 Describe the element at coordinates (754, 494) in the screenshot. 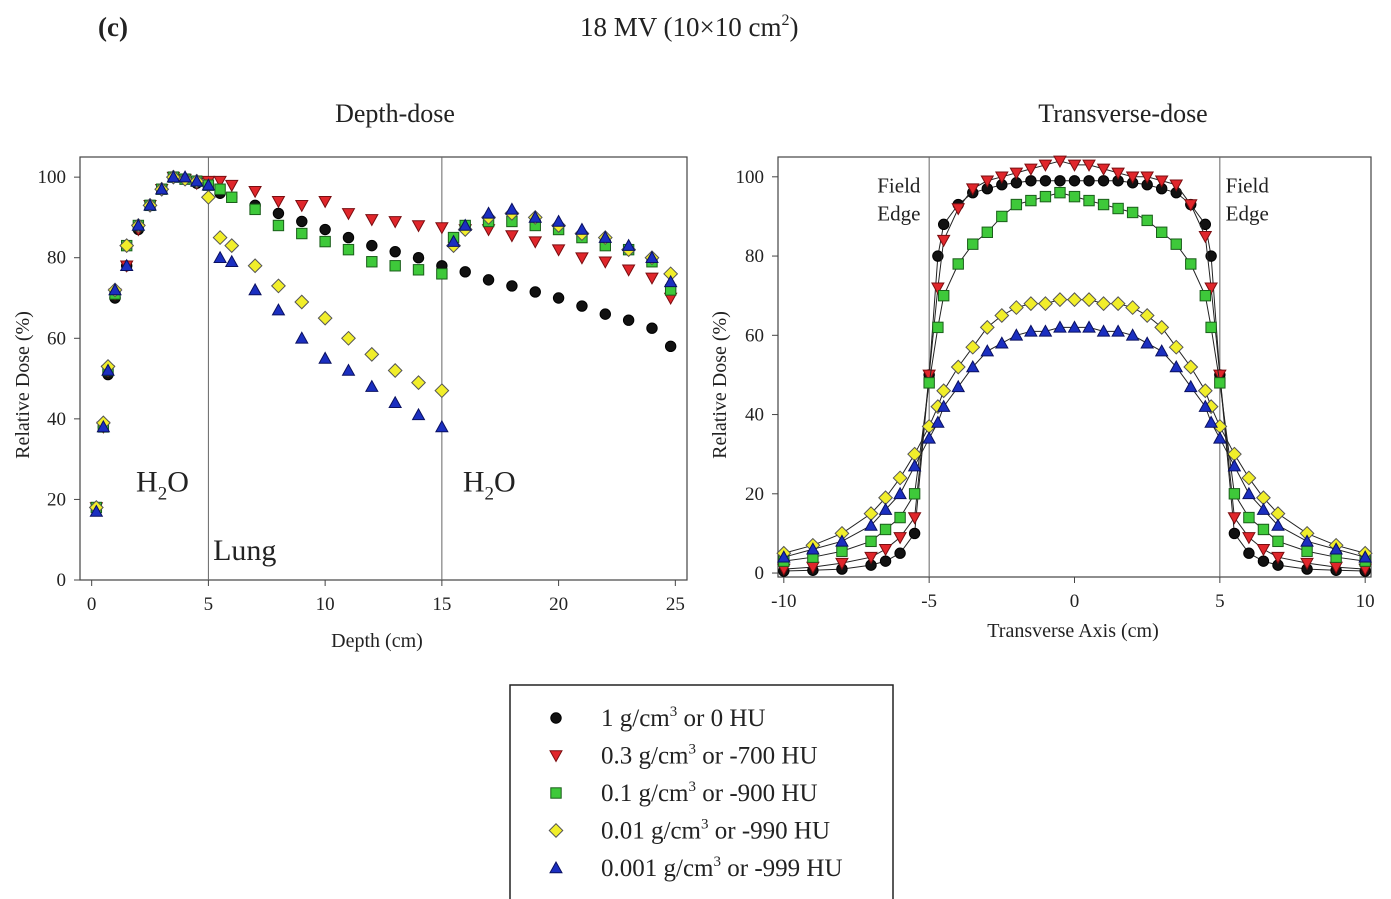

I see `transverse-dose-ytick-label: 20` at that location.